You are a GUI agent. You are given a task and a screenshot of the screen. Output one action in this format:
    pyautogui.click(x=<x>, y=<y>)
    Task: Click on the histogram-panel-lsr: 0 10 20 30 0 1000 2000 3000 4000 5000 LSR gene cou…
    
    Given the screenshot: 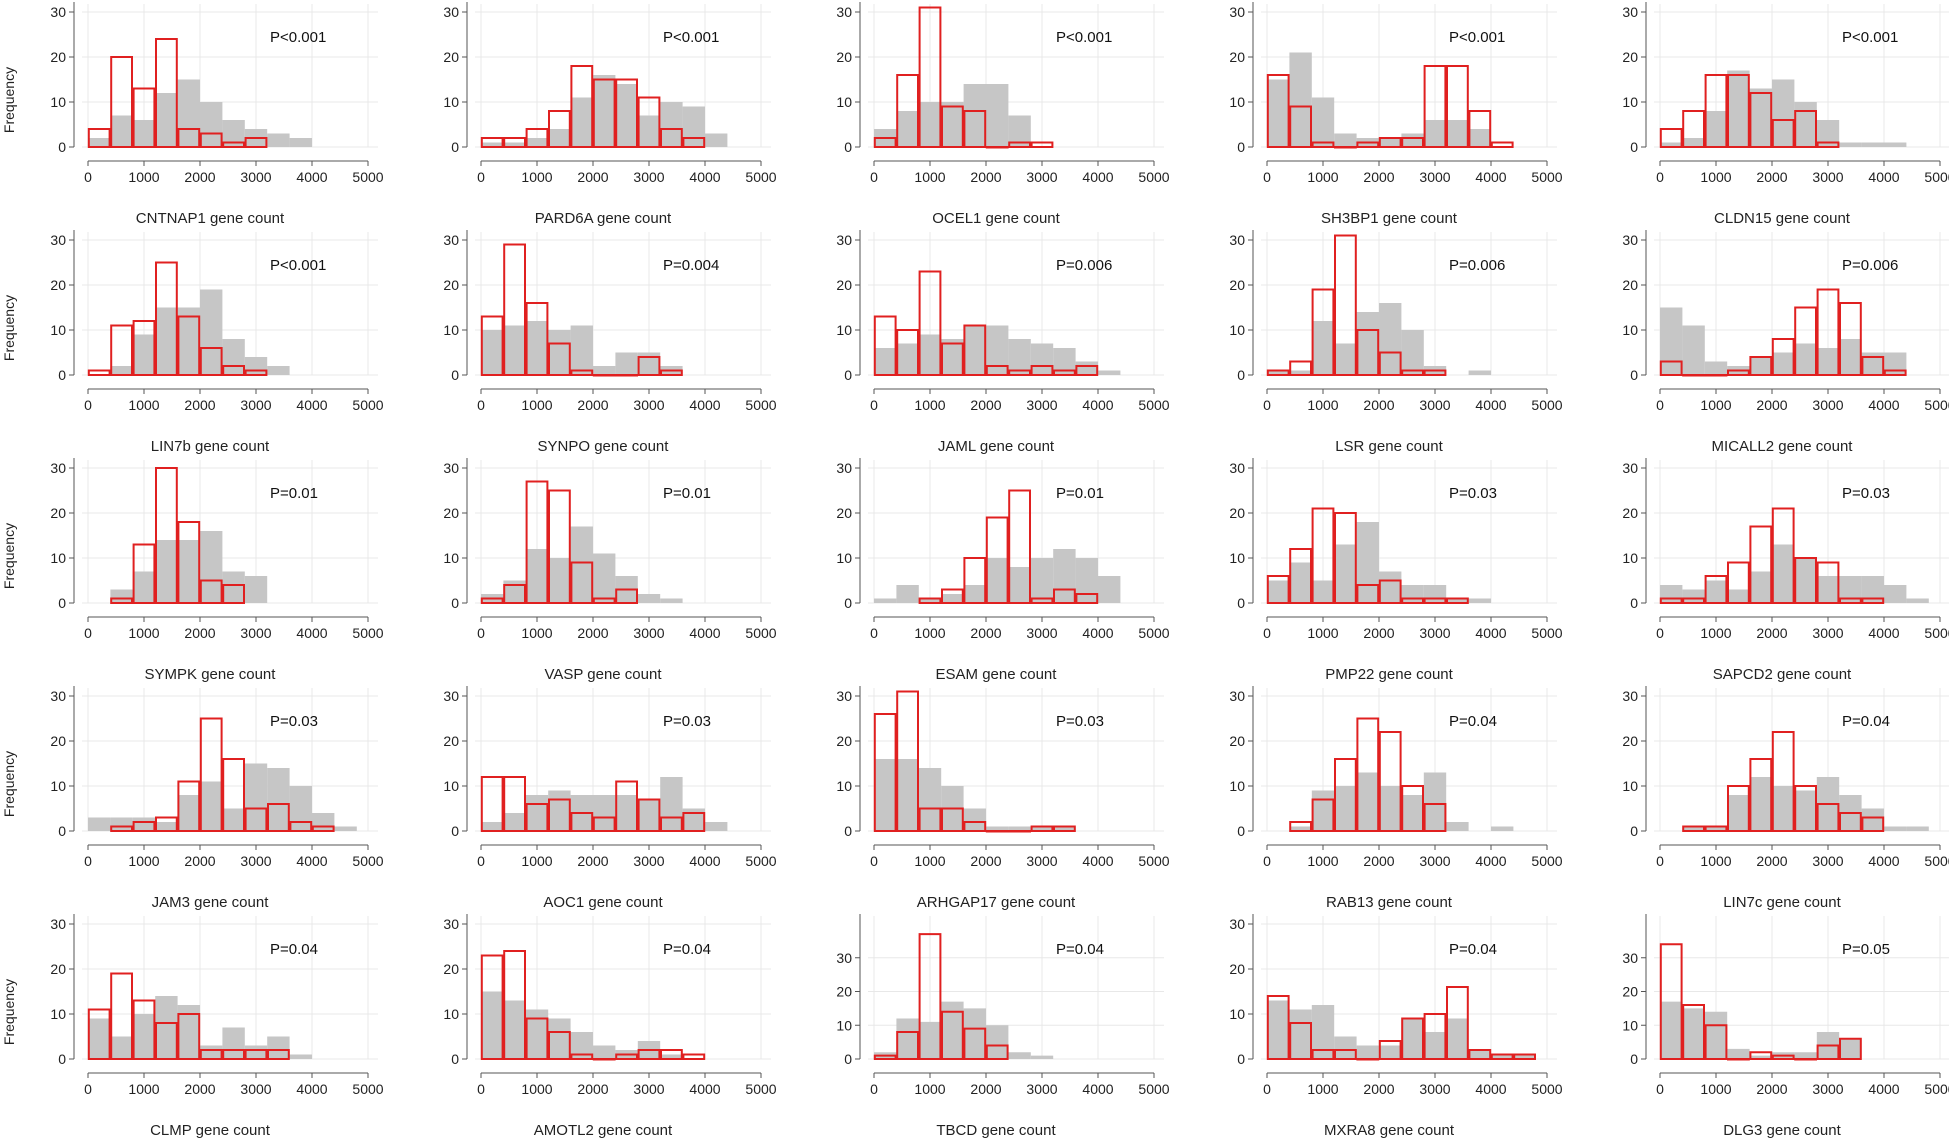 What is the action you would take?
    pyautogui.click(x=1373, y=341)
    